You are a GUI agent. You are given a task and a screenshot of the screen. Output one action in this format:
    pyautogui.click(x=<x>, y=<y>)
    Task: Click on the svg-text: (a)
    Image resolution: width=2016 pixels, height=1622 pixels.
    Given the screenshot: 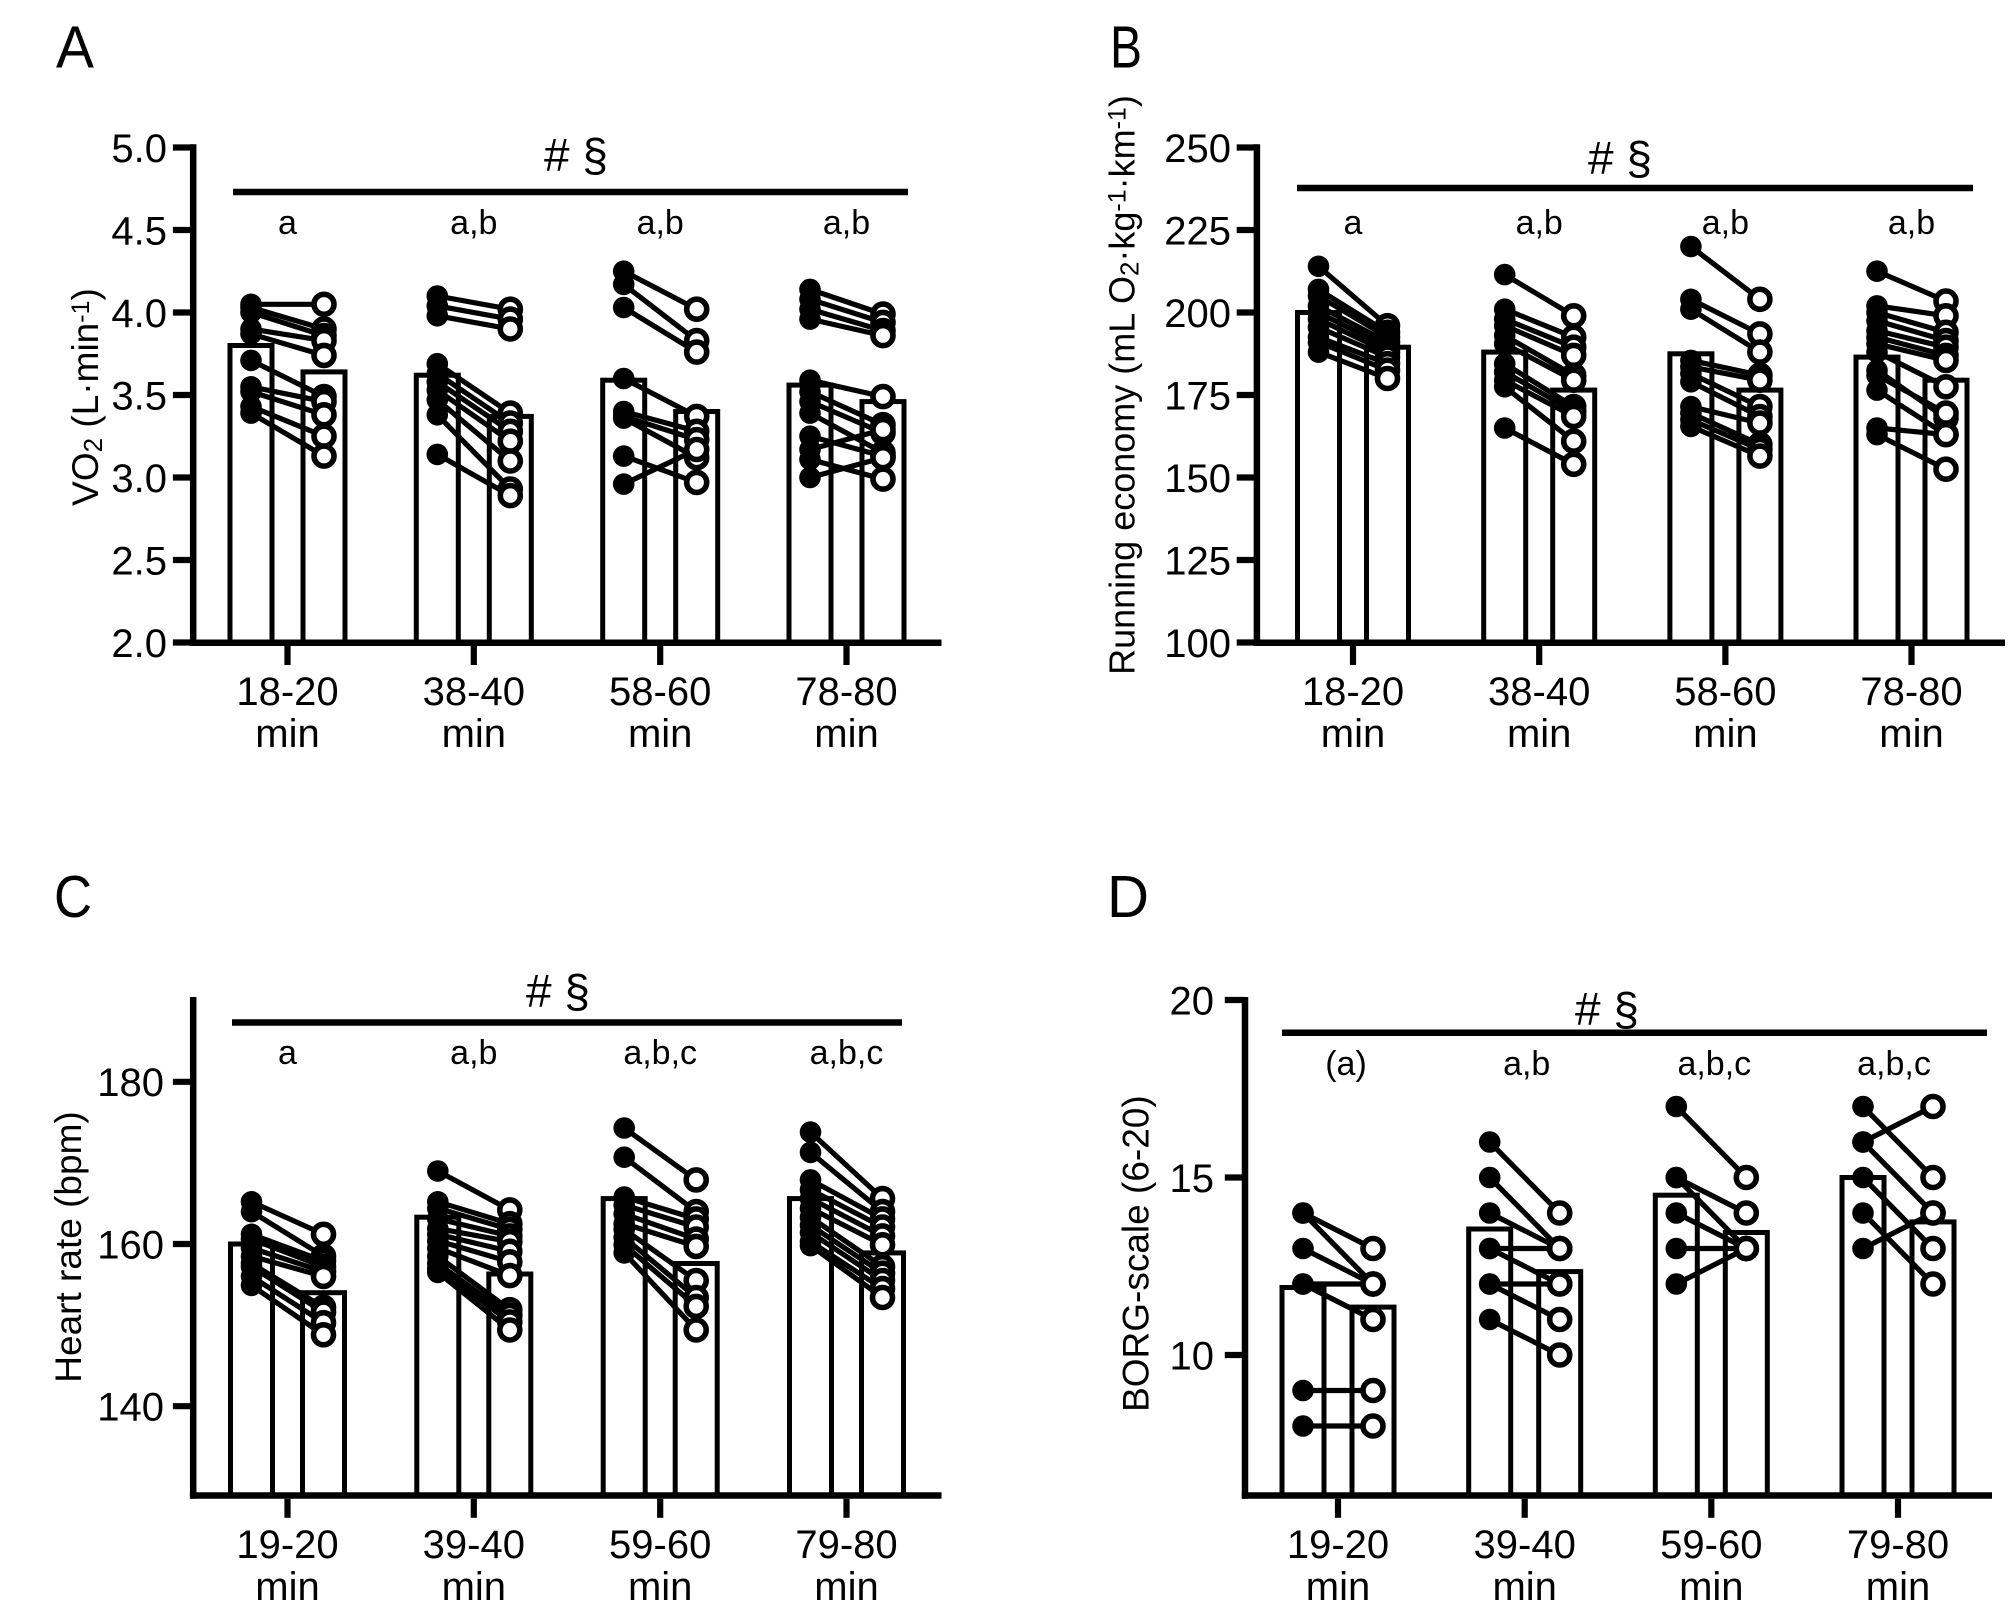 What is the action you would take?
    pyautogui.click(x=1346, y=1064)
    